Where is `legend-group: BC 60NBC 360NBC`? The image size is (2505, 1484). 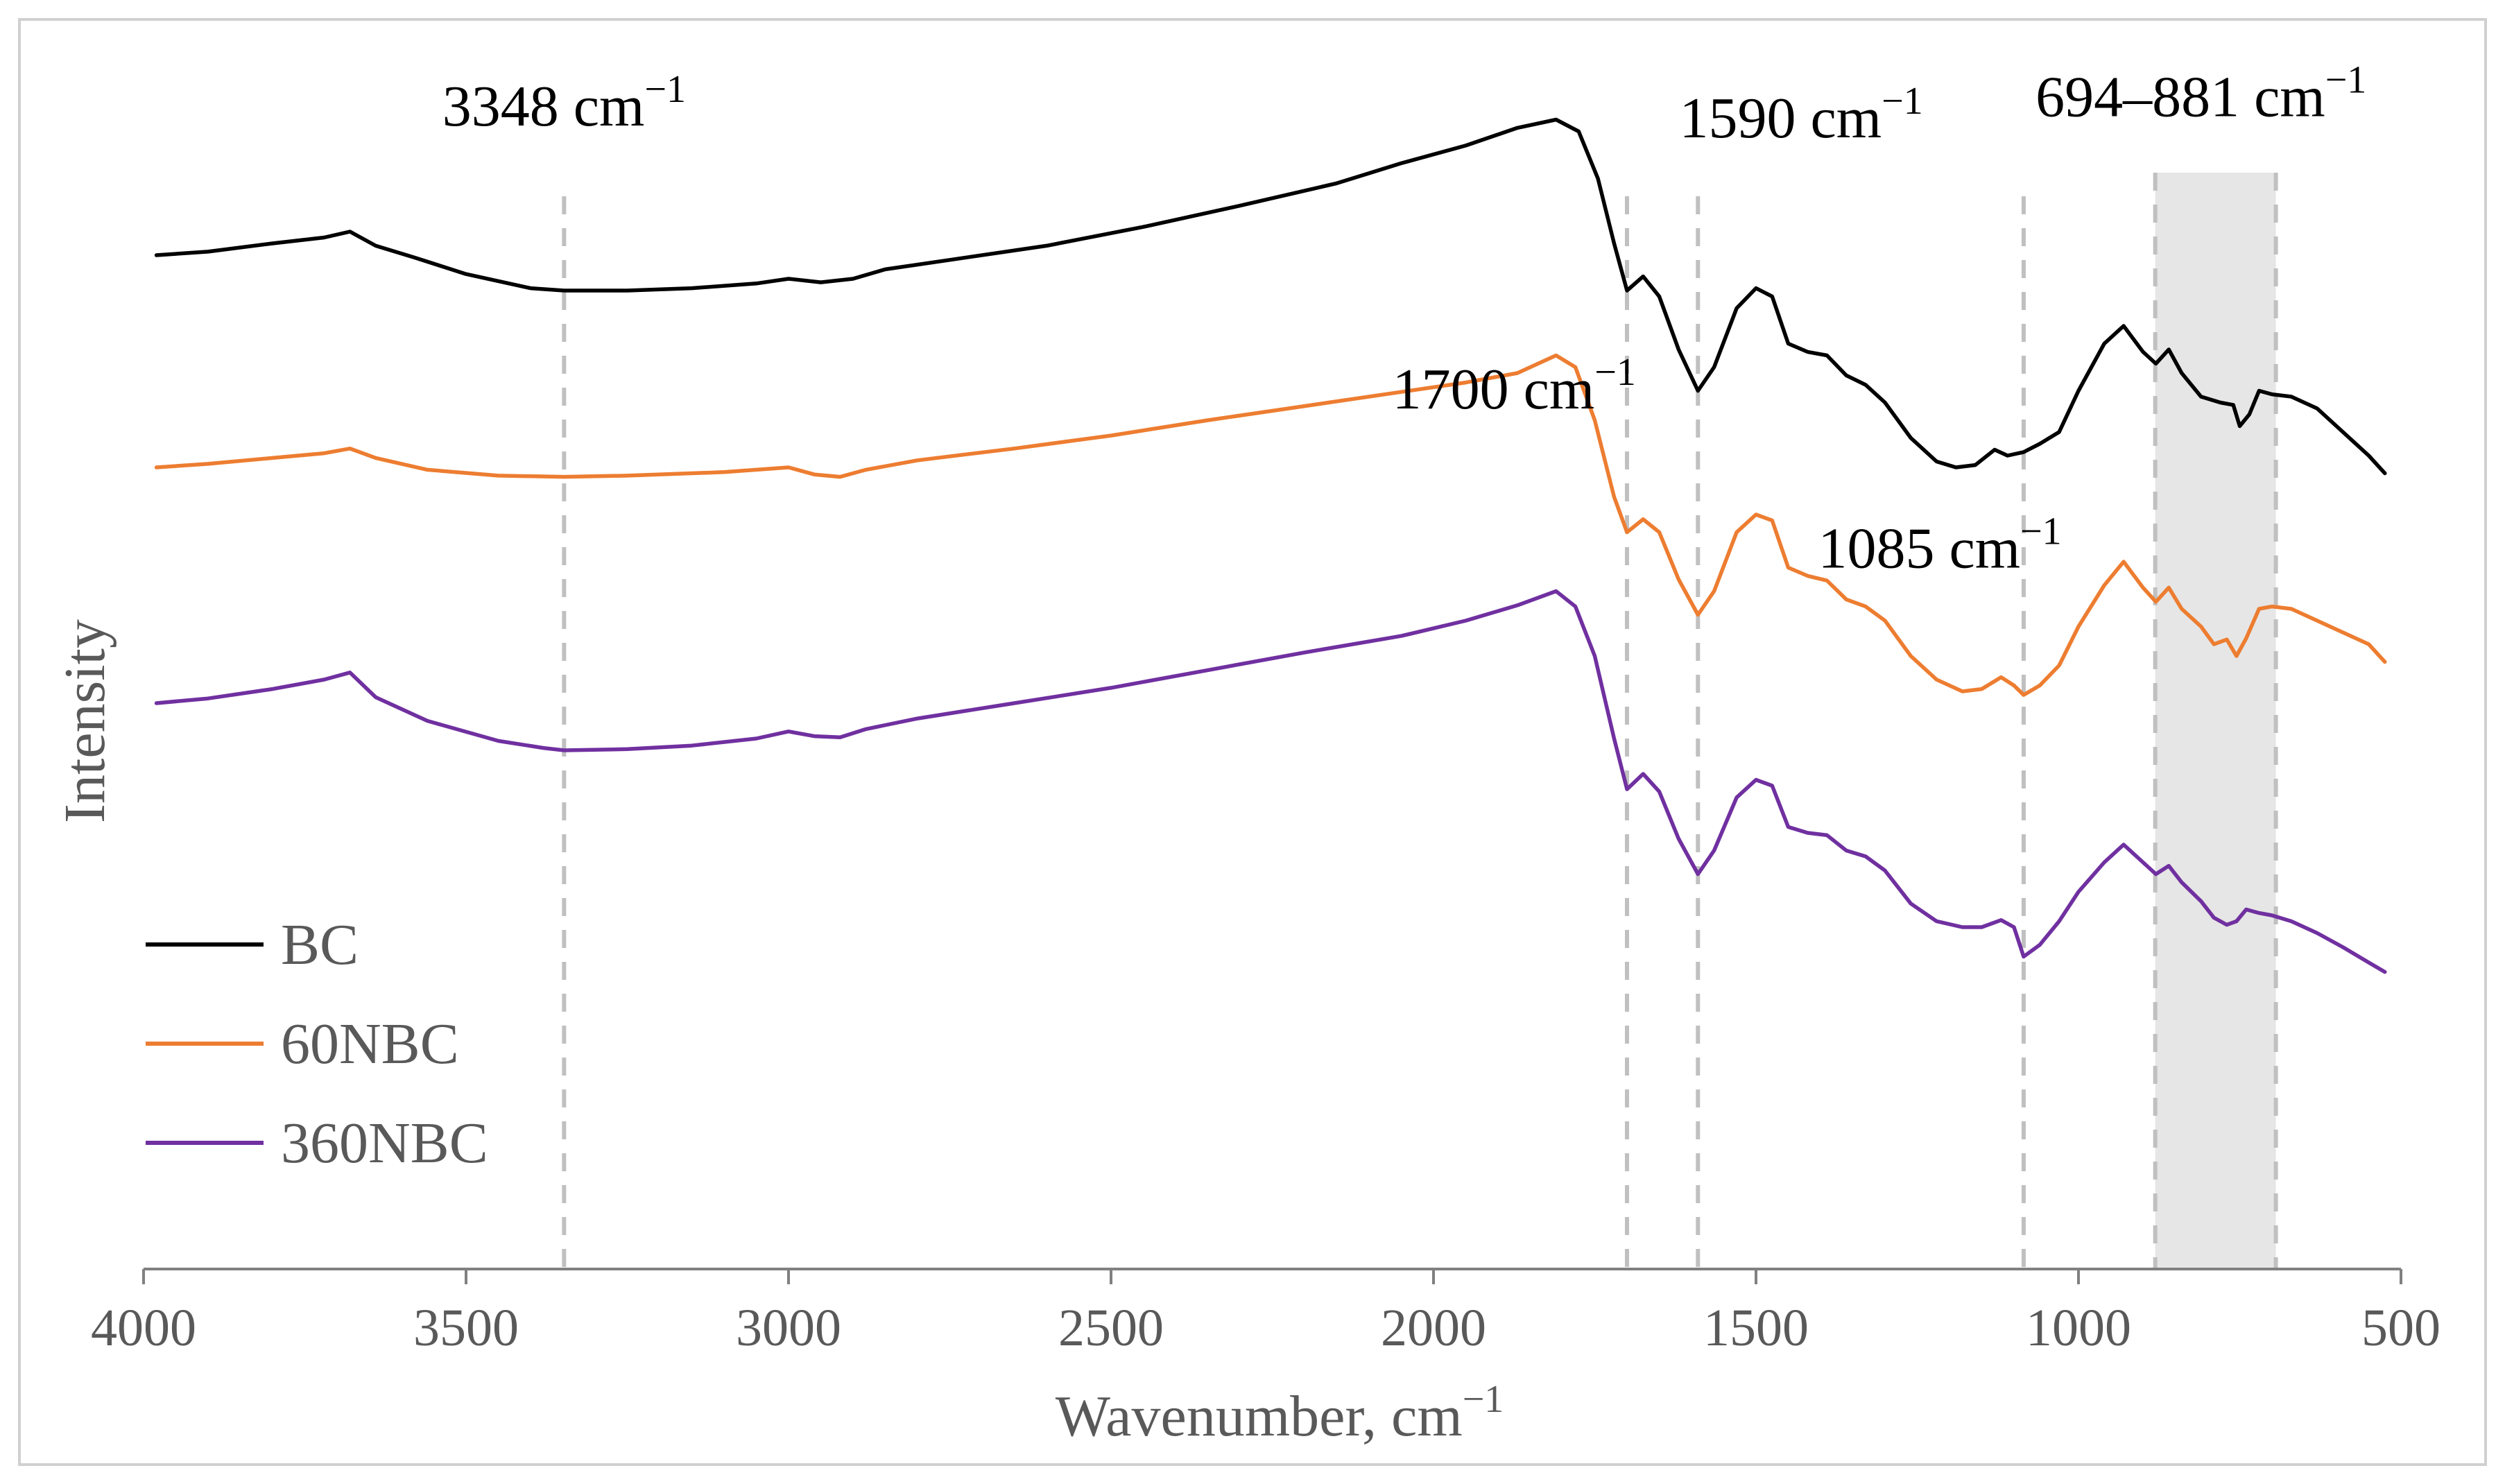
legend-group: BC 60NBC 360NBC is located at coordinates (317, 1044).